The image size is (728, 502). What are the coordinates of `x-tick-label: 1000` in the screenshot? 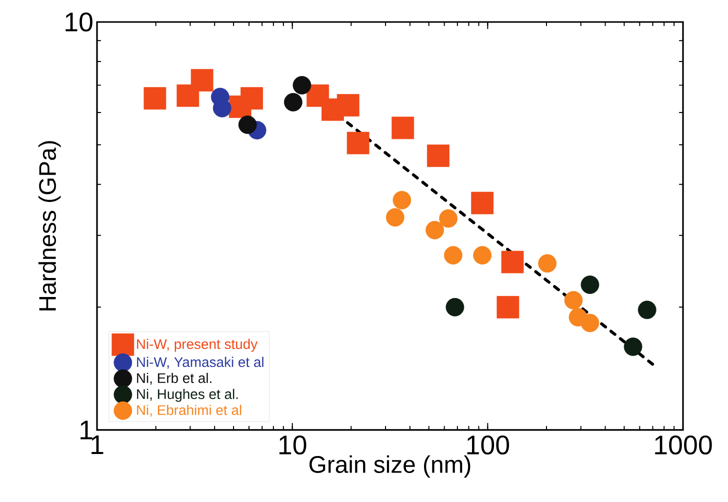 It's located at (683, 445).